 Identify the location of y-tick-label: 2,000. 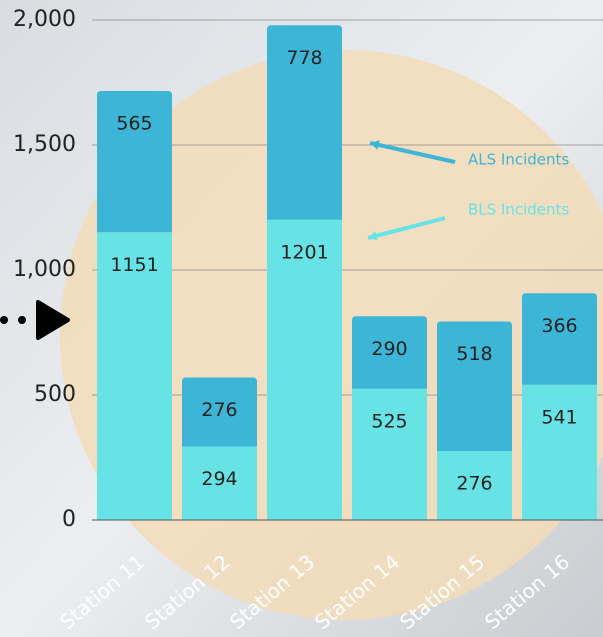
(44, 19).